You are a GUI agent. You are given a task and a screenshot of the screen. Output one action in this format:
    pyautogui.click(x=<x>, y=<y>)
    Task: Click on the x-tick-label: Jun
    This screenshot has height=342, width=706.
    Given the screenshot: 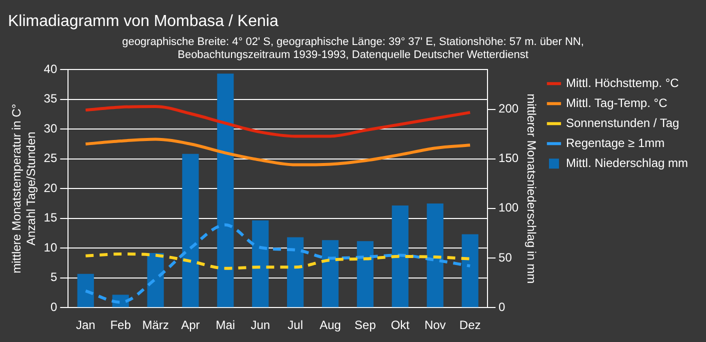 What is the action you would take?
    pyautogui.click(x=260, y=325)
    